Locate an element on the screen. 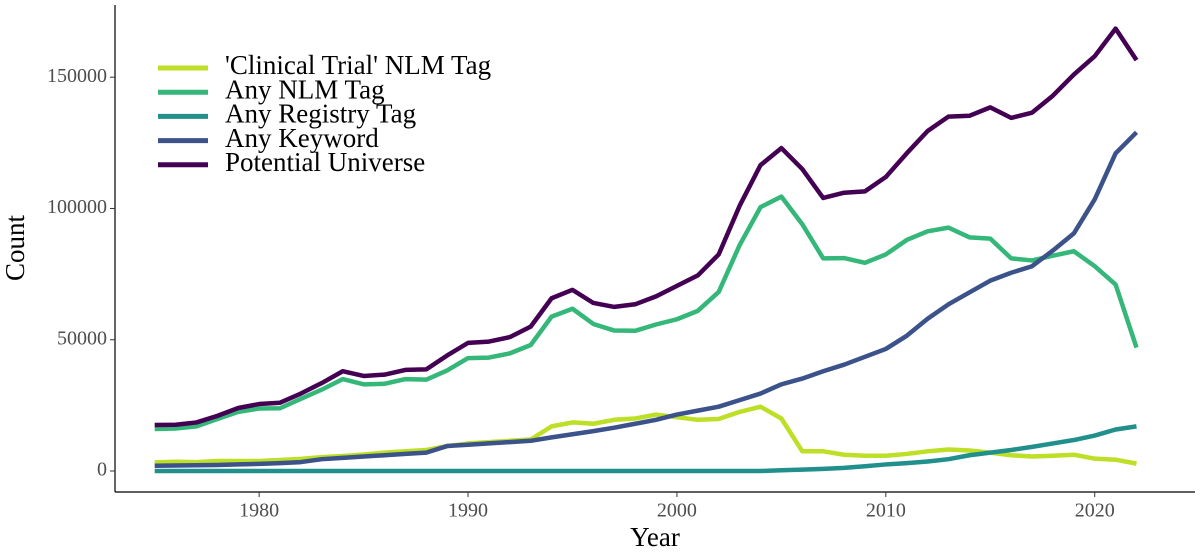  legend-label: Potential Universe is located at coordinates (325, 162).